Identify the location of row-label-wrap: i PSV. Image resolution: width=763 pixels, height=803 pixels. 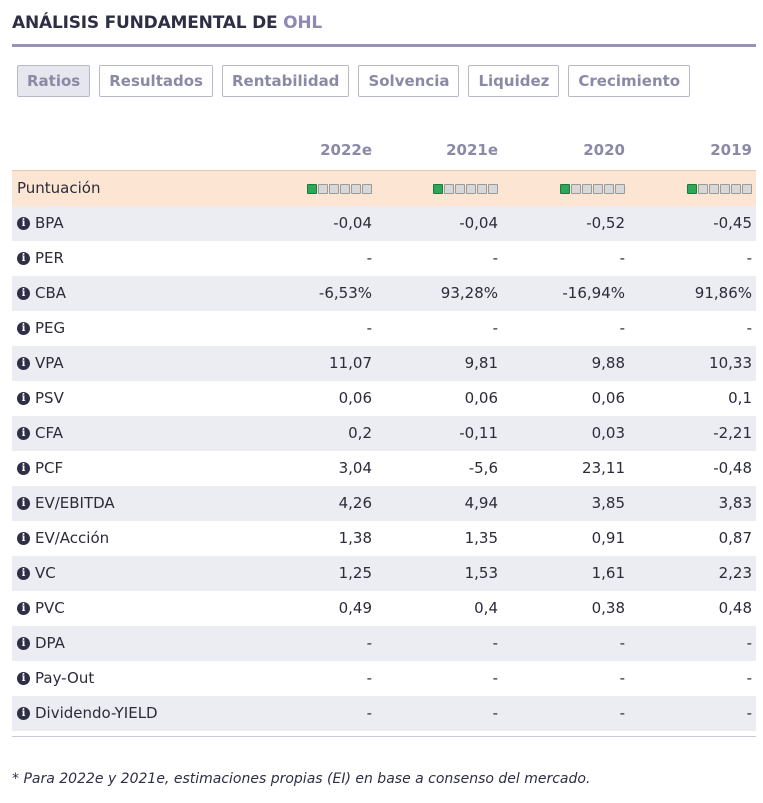
(40, 398).